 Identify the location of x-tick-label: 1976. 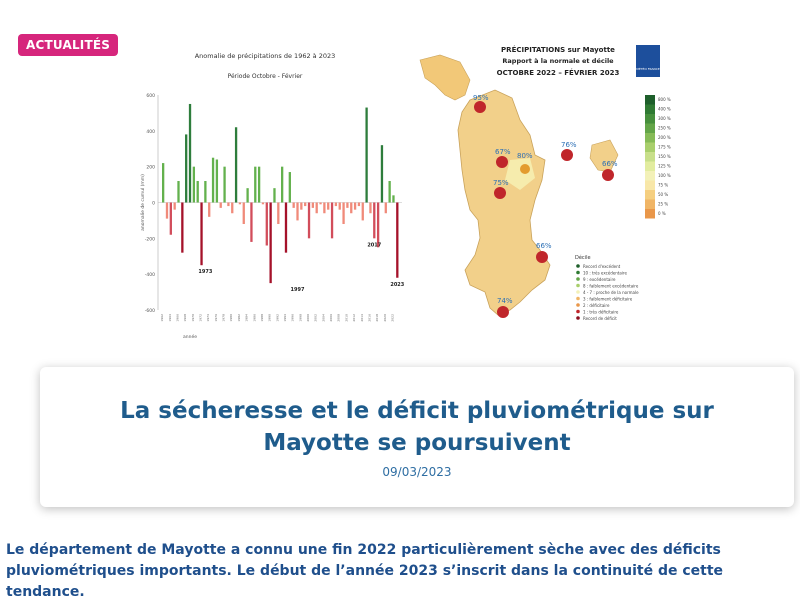
(216, 318).